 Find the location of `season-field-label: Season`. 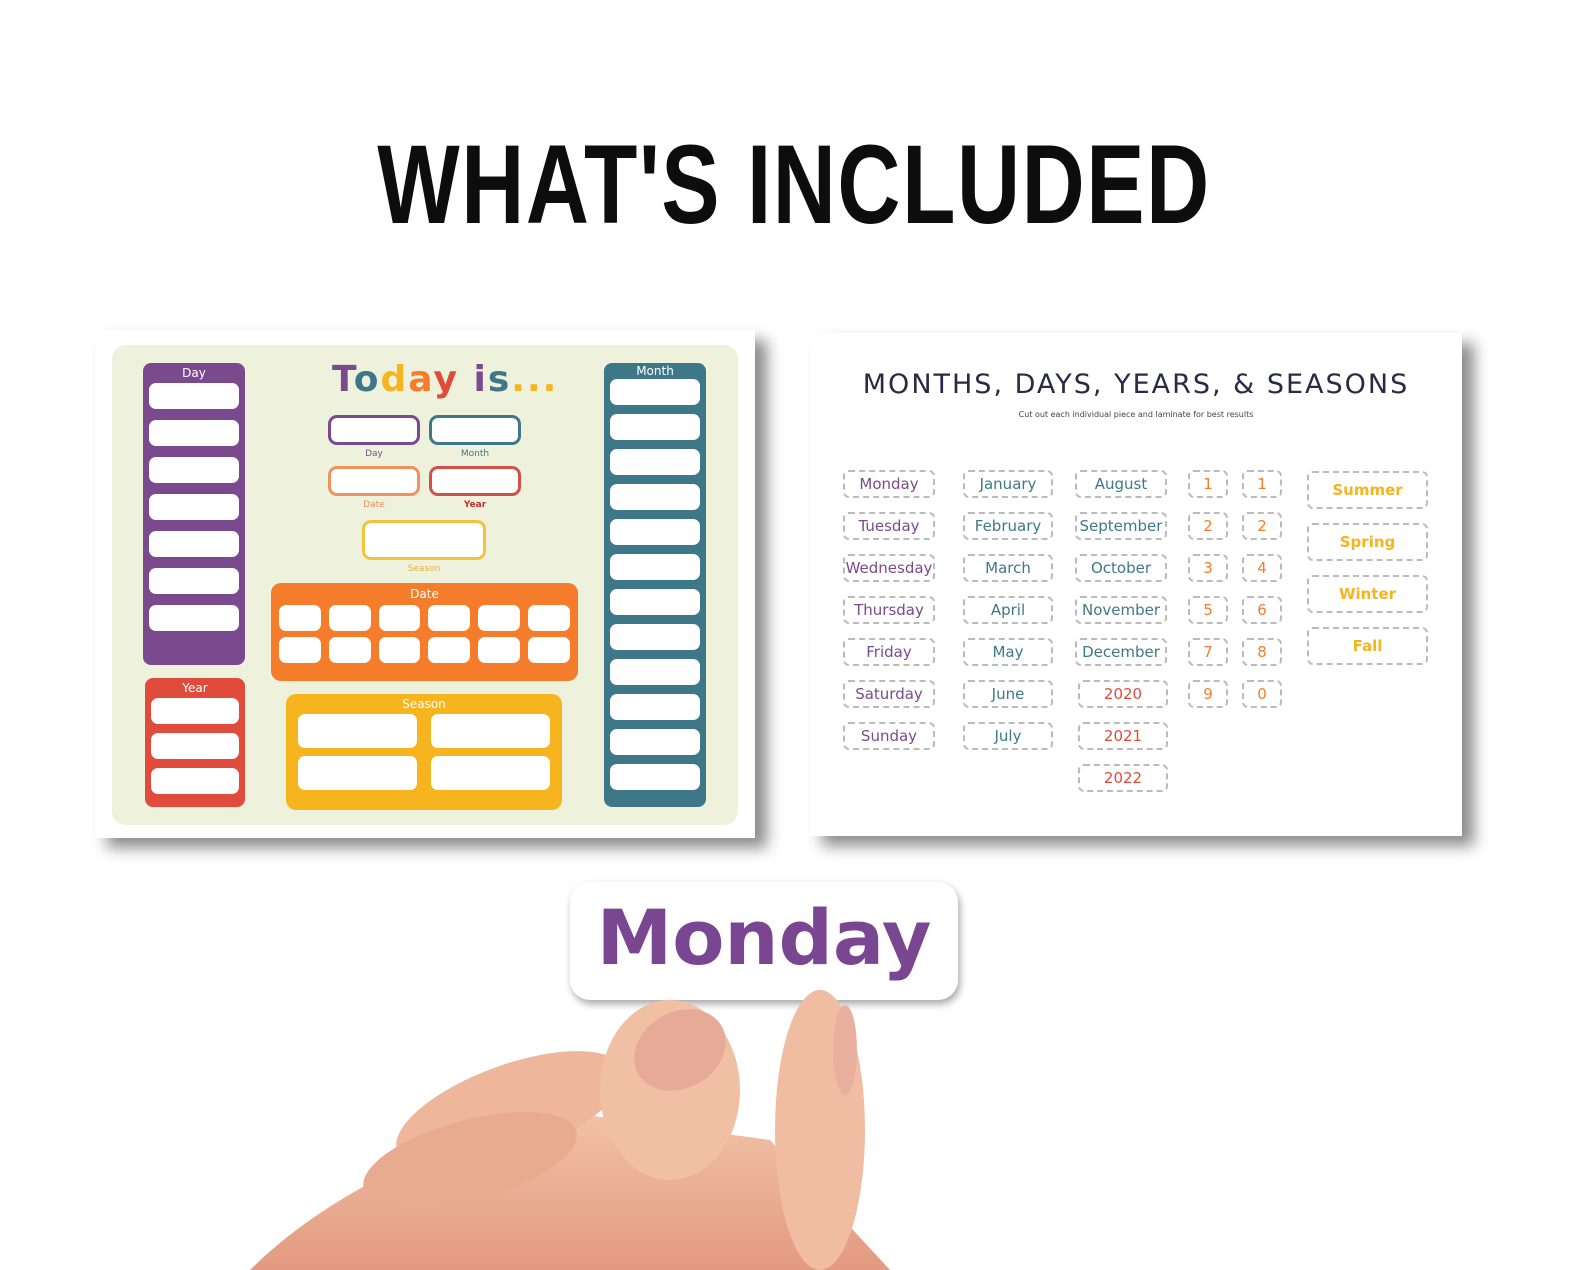

season-field-label: Season is located at coordinates (424, 569).